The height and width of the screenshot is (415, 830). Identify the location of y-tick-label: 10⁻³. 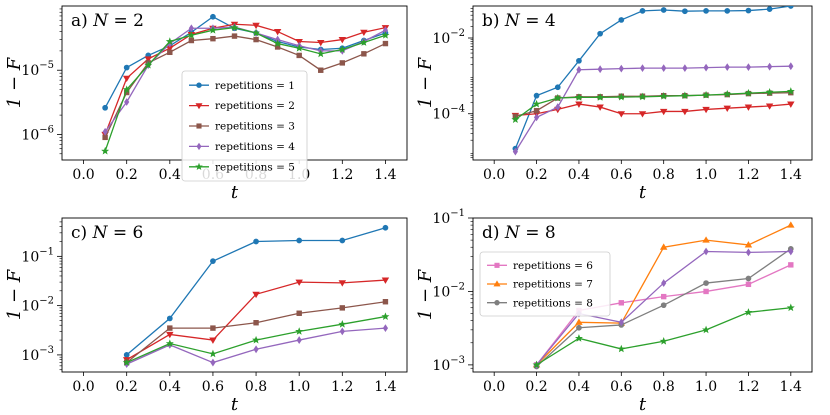
(37, 354).